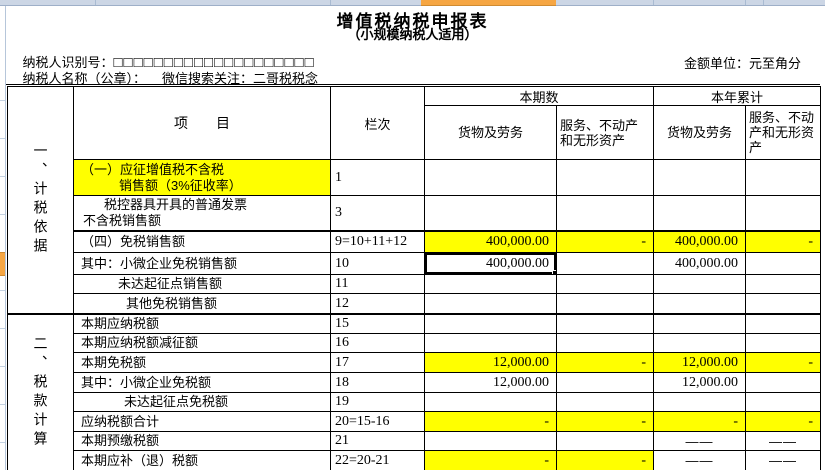  What do you see at coordinates (133, 241) in the screenshot?
I see `row-label-line: （四）免税销售额` at bounding box center [133, 241].